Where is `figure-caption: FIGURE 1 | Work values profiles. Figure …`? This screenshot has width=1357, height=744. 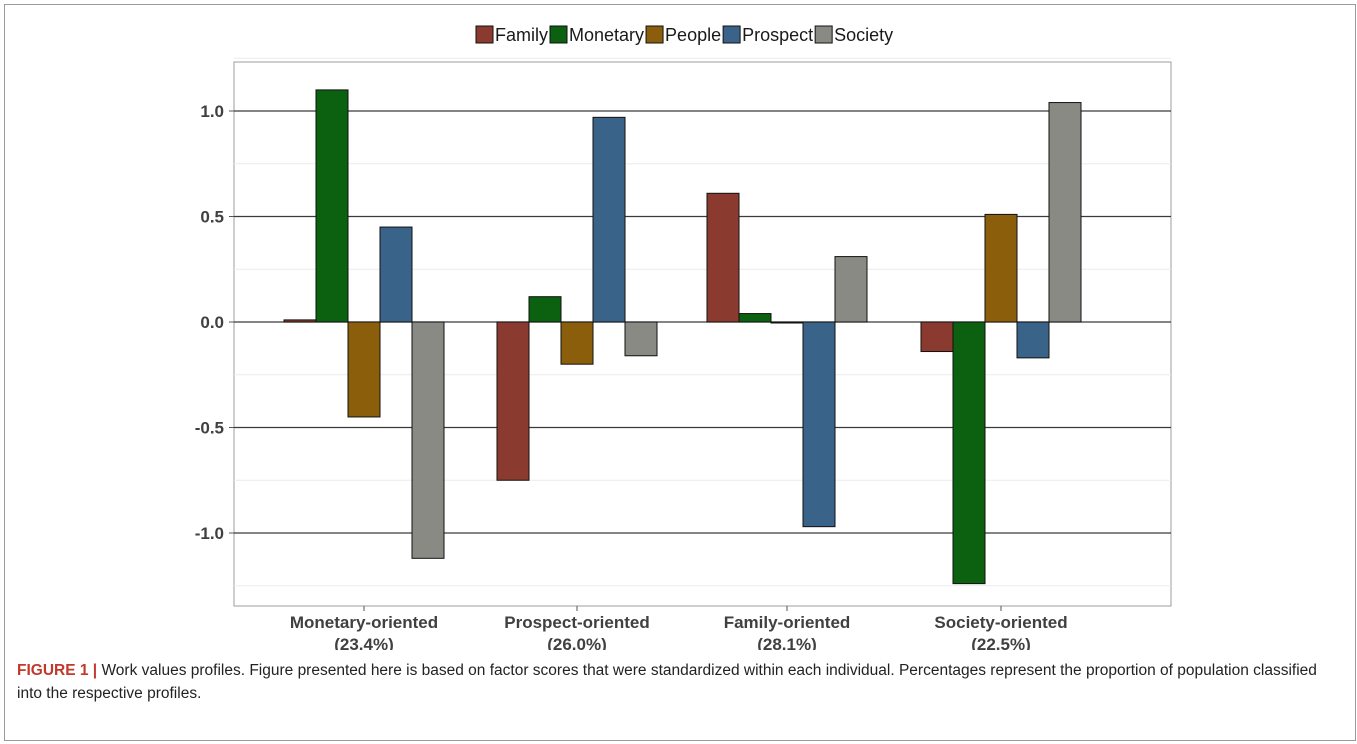 figure-caption: FIGURE 1 | Work values profiles. Figure … is located at coordinates (679, 682).